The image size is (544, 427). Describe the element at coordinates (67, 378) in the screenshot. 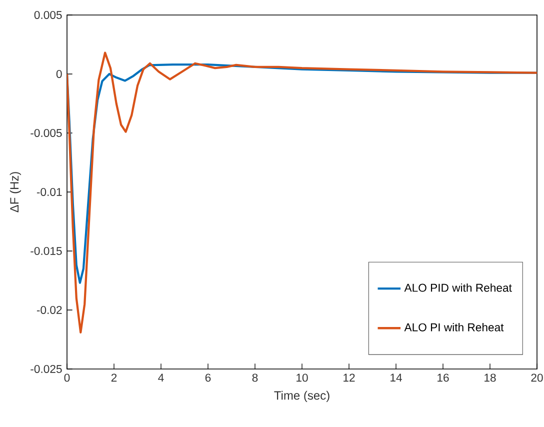

I see `x-tick-label: 0` at that location.